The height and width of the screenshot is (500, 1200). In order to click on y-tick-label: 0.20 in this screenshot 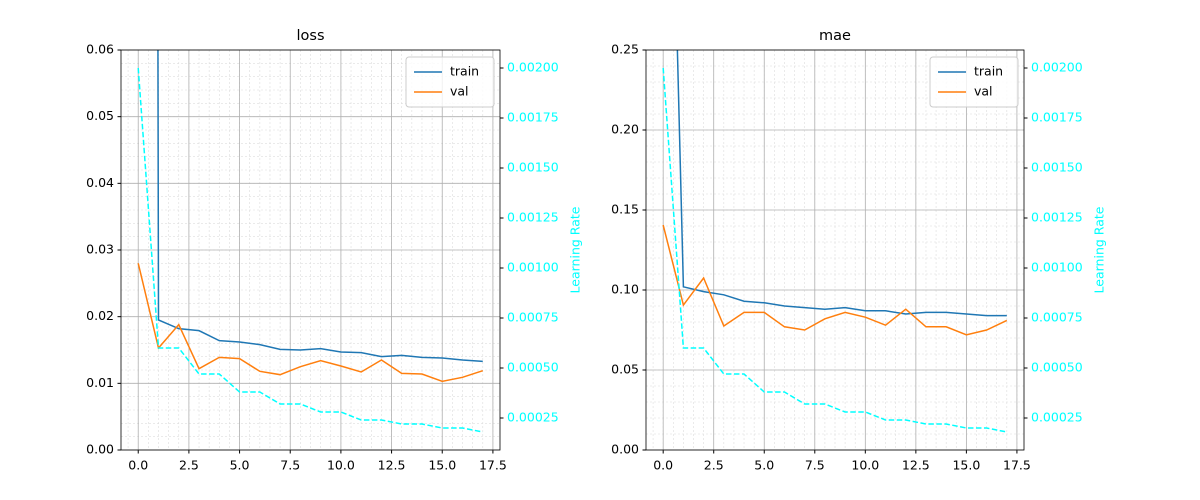, I will do `click(625, 129)`.